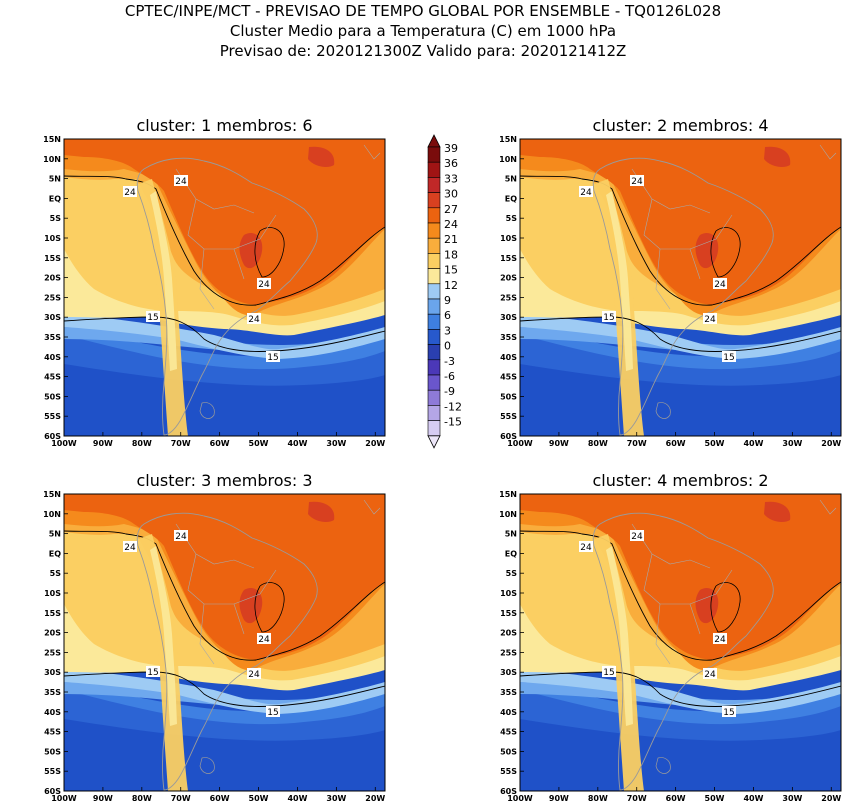 This screenshot has width=847, height=803. Describe the element at coordinates (259, 798) in the screenshot. I see `lon-tick-label: 50W` at that location.